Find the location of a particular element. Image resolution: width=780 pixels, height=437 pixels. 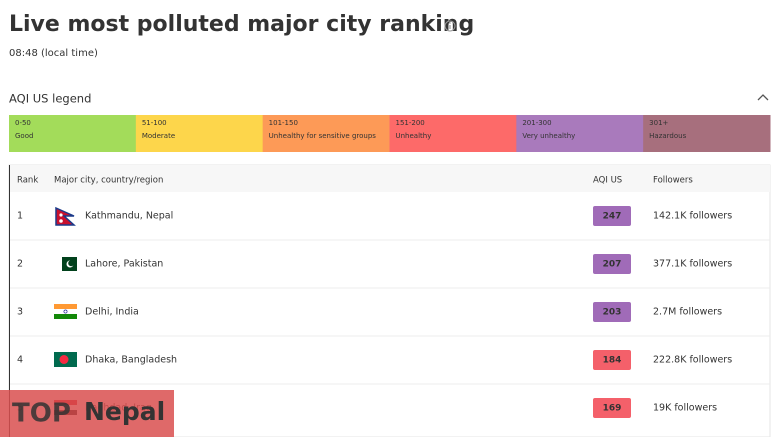

flag-bangladesh is located at coordinates (65, 359).